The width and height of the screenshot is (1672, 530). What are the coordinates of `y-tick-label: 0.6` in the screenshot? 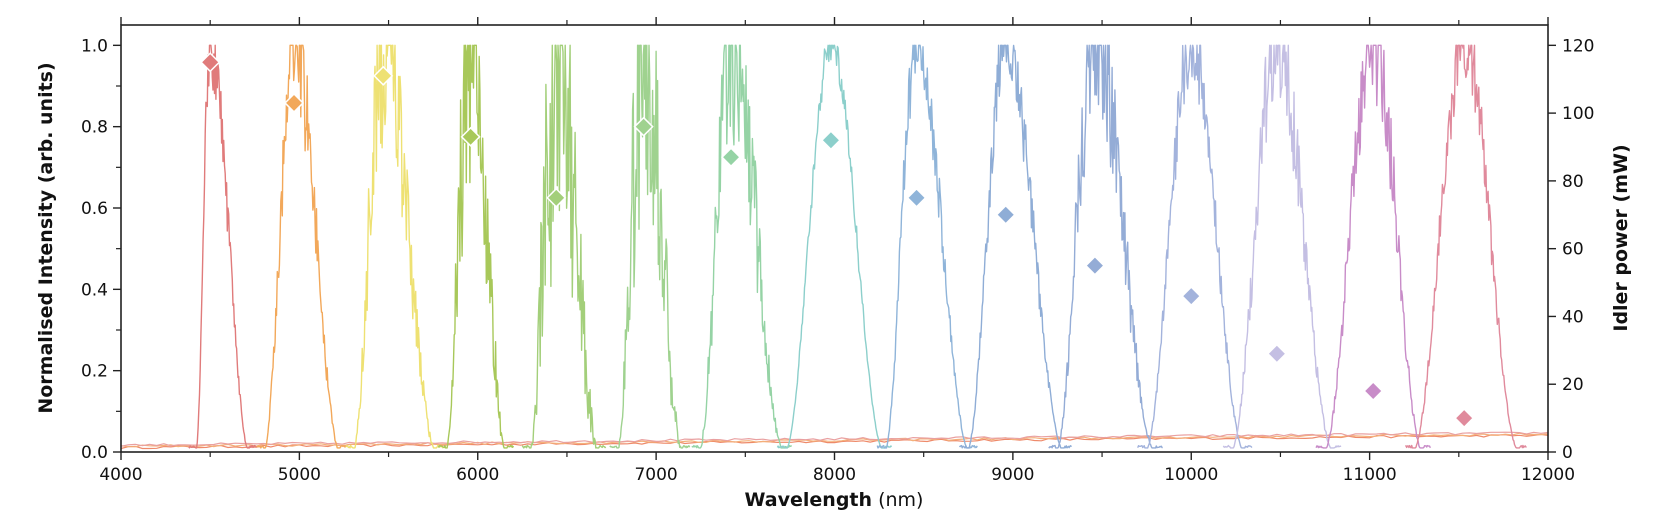 It's located at (94, 209).